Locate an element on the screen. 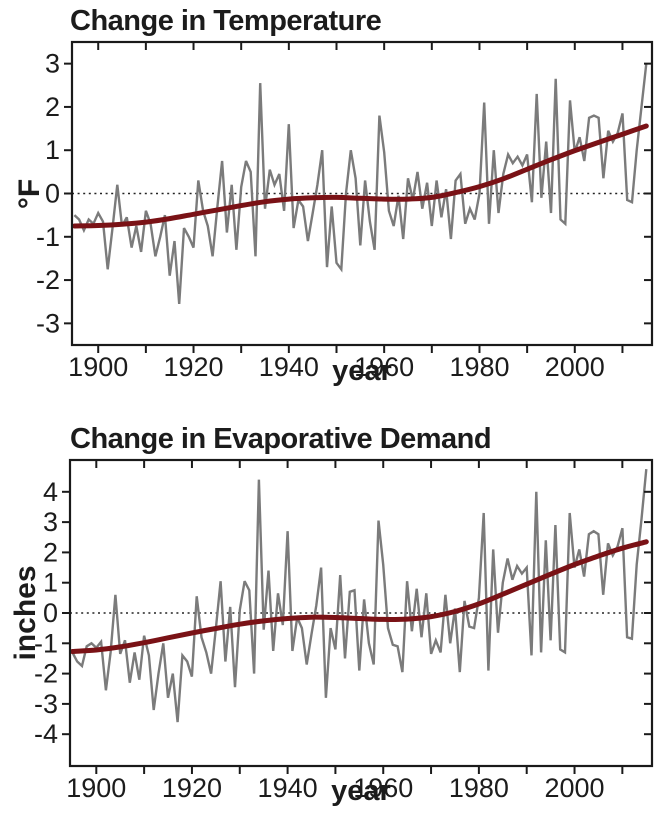 Image resolution: width=668 pixels, height=830 pixels. evaporative-demand-x-axis-label: year is located at coordinates (361, 791).